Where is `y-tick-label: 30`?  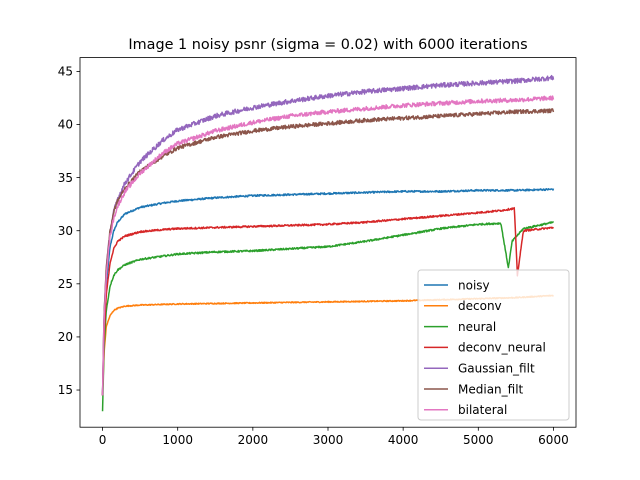
y-tick-label: 30 is located at coordinates (65, 231).